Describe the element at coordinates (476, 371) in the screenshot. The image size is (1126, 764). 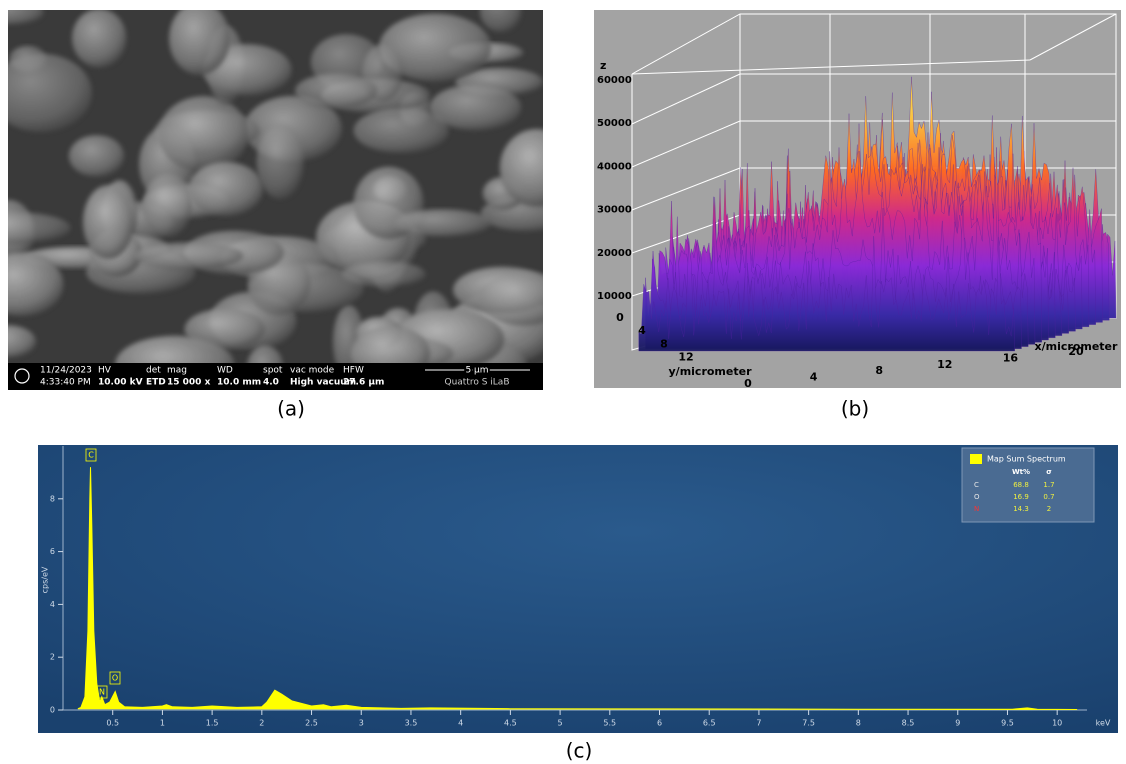
I see `scale-bar-label: 5 µm` at that location.